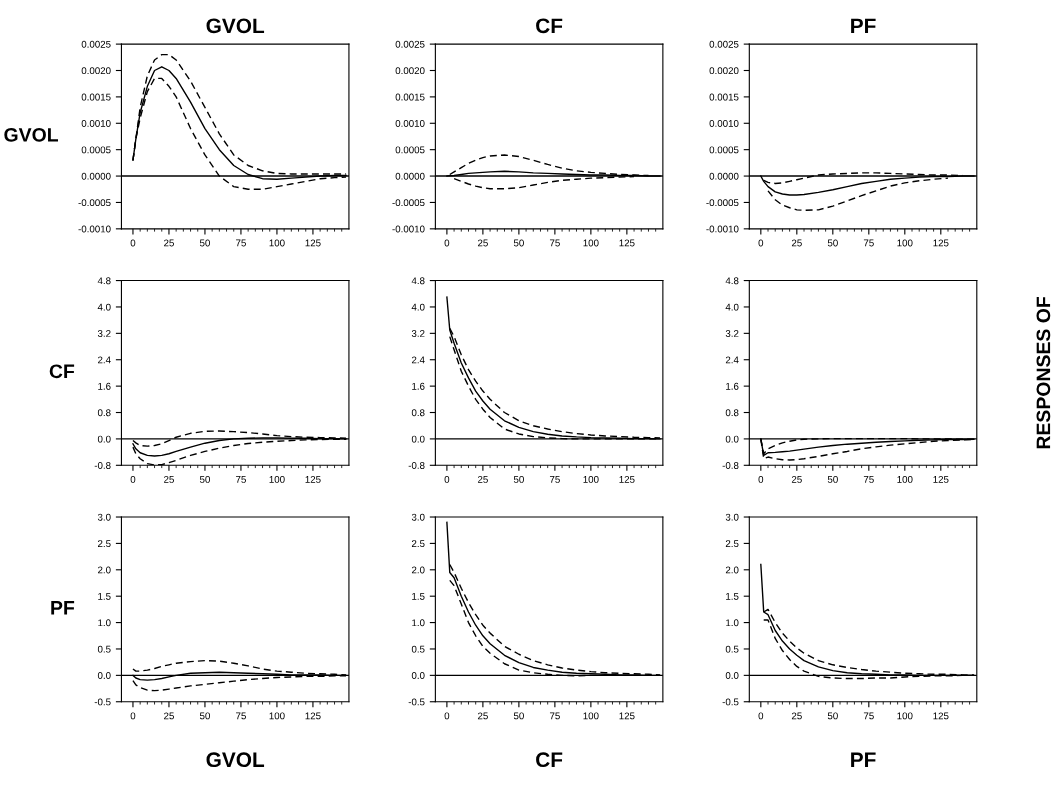  Describe the element at coordinates (863, 25) in the screenshot. I see `chart-title: PF` at that location.